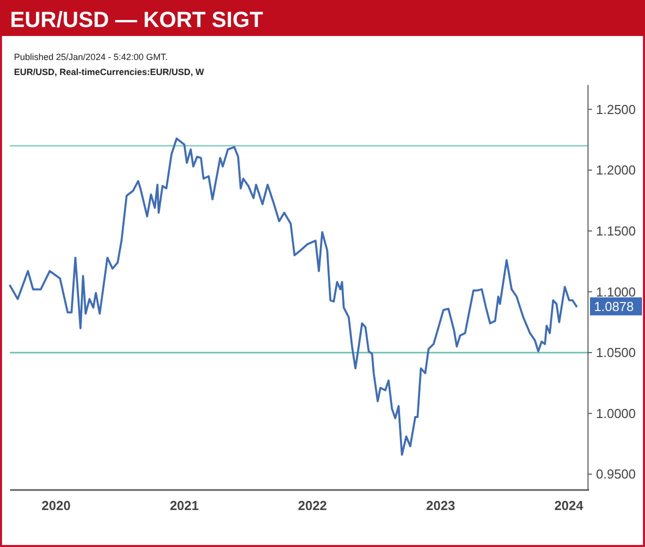 This screenshot has height=547, width=645. What do you see at coordinates (616, 413) in the screenshot?
I see `y-tick-label: 1.0000` at bounding box center [616, 413].